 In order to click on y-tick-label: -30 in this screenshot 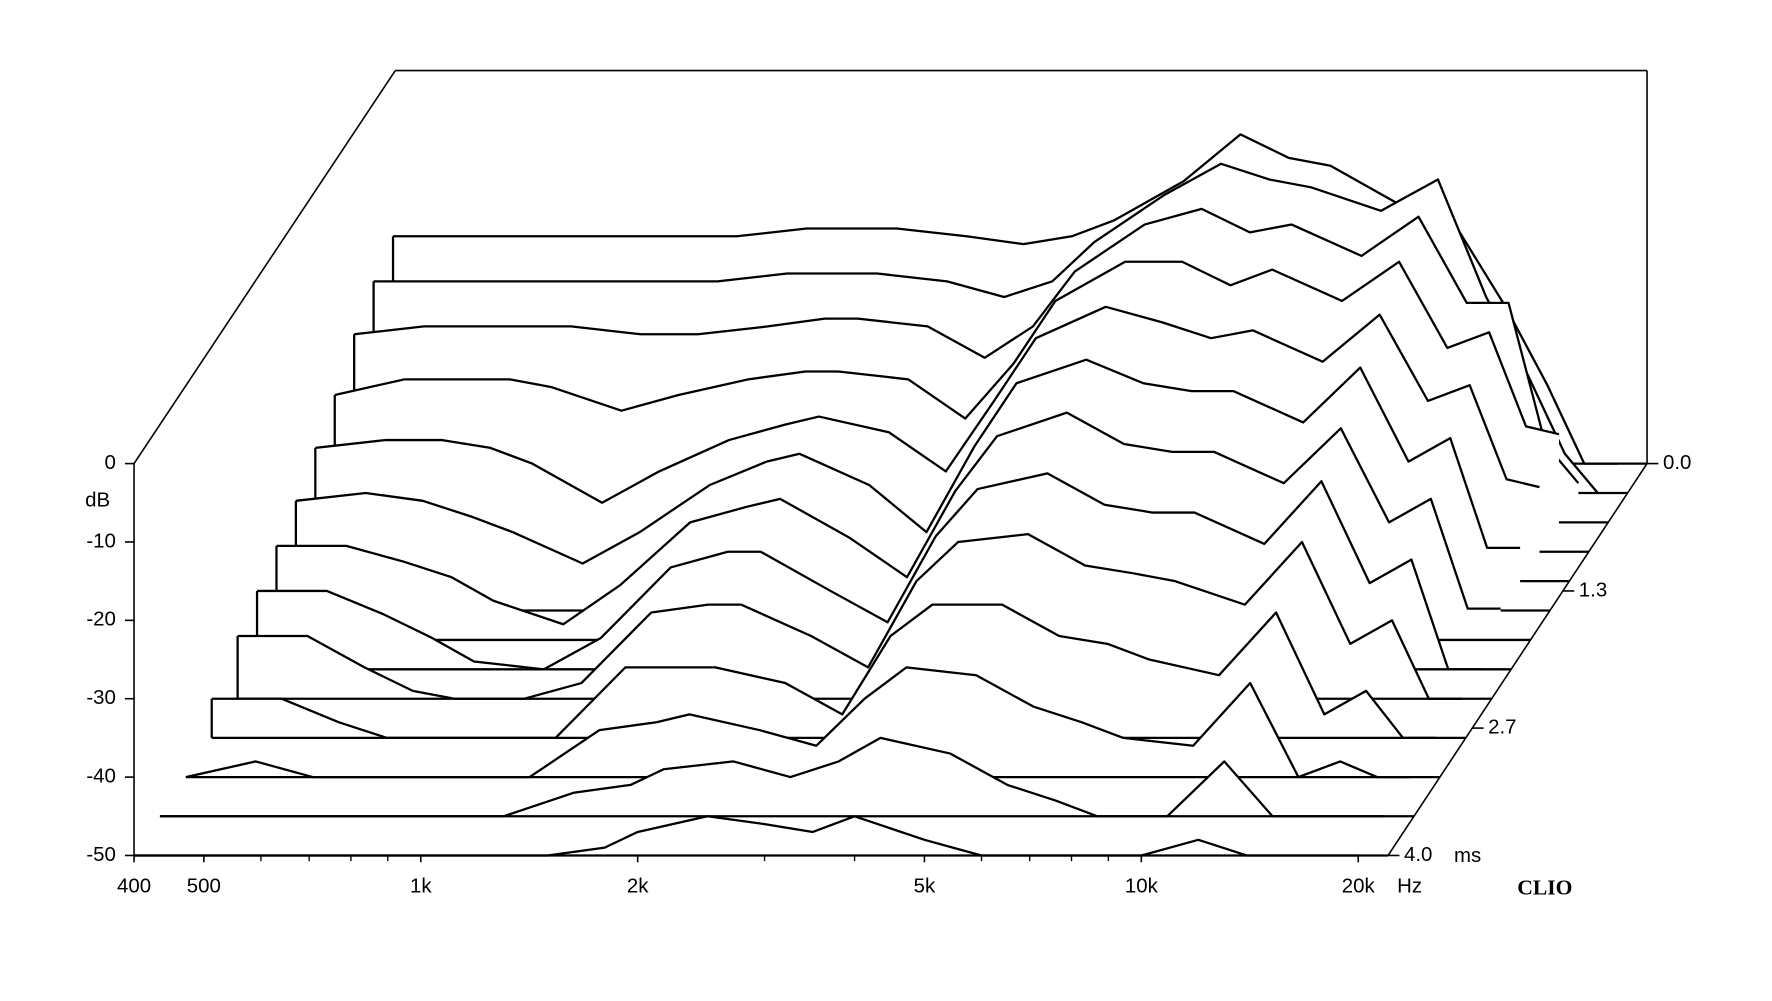, I will do `click(101, 697)`.